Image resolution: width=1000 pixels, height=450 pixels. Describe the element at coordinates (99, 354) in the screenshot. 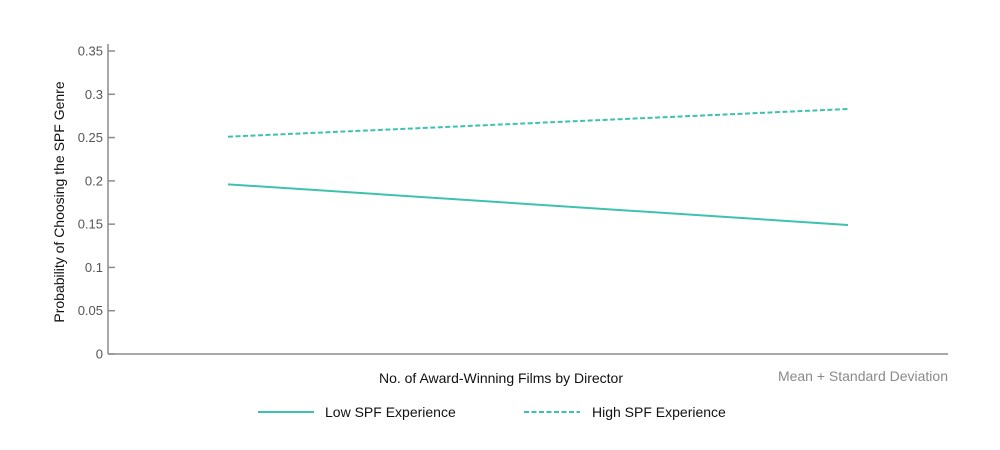

I see `y-tick-label: 0` at that location.